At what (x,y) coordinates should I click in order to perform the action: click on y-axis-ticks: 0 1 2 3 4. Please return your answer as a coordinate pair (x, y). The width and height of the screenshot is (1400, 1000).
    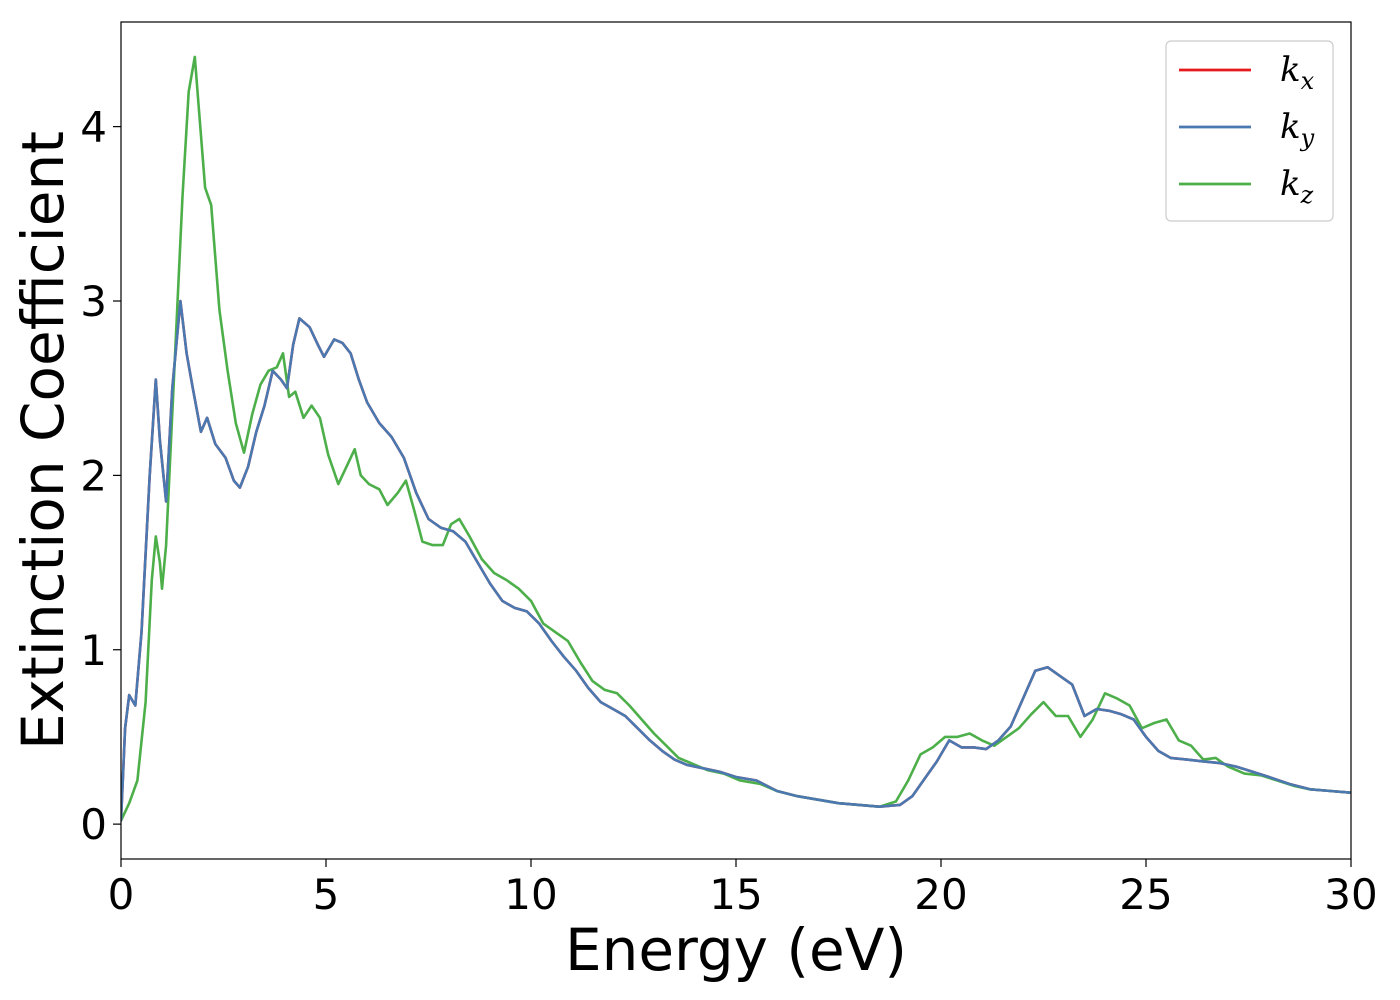
    Looking at the image, I should click on (100, 476).